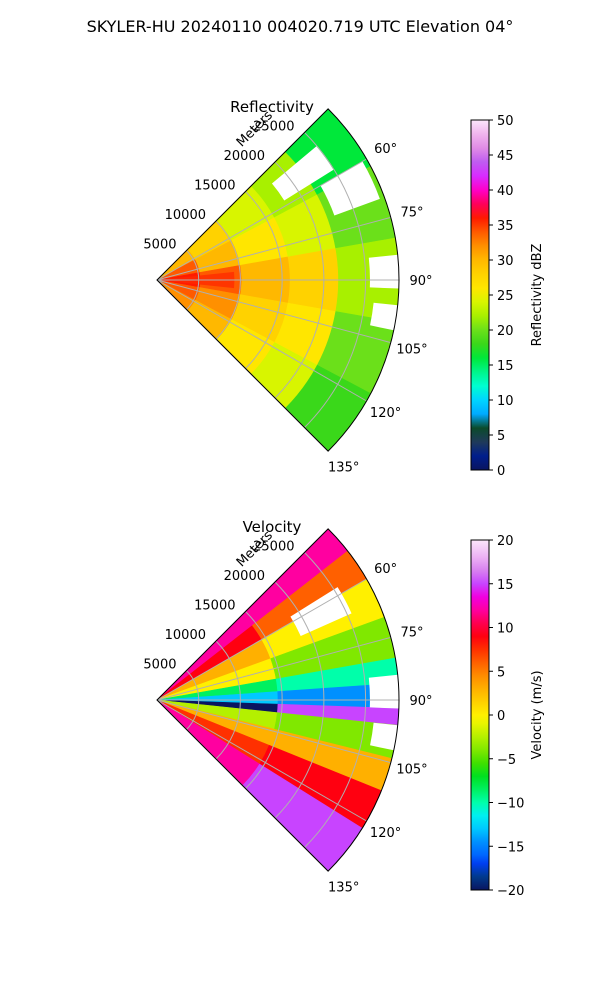 Image resolution: width=600 pixels, height=1000 pixels. What do you see at coordinates (505, 296) in the screenshot?
I see `colorbar-tick-label: 25` at bounding box center [505, 296].